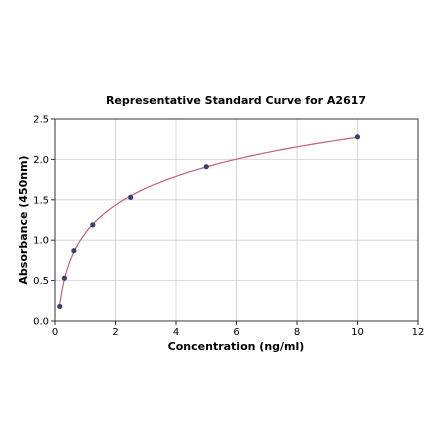 This screenshot has width=440, height=441. Describe the element at coordinates (418, 332) in the screenshot. I see `x-tick-label: 12` at that location.